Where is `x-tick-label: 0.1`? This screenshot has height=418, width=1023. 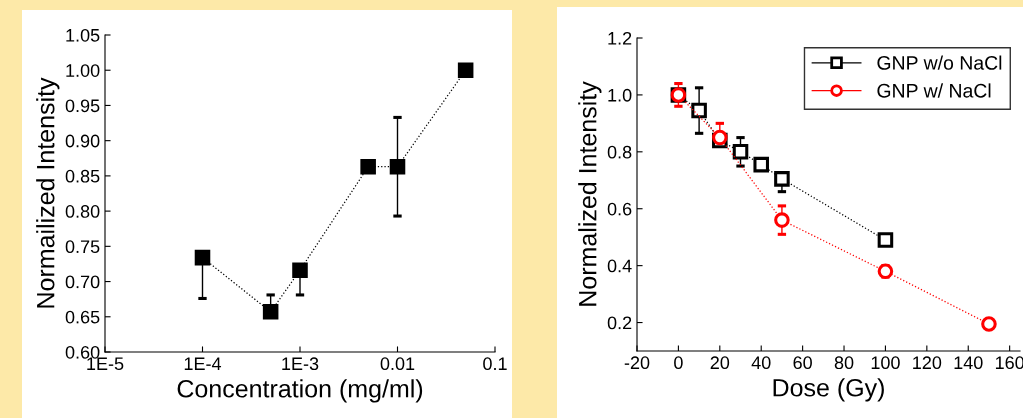 x-tick-label: 0.1 is located at coordinates (495, 364).